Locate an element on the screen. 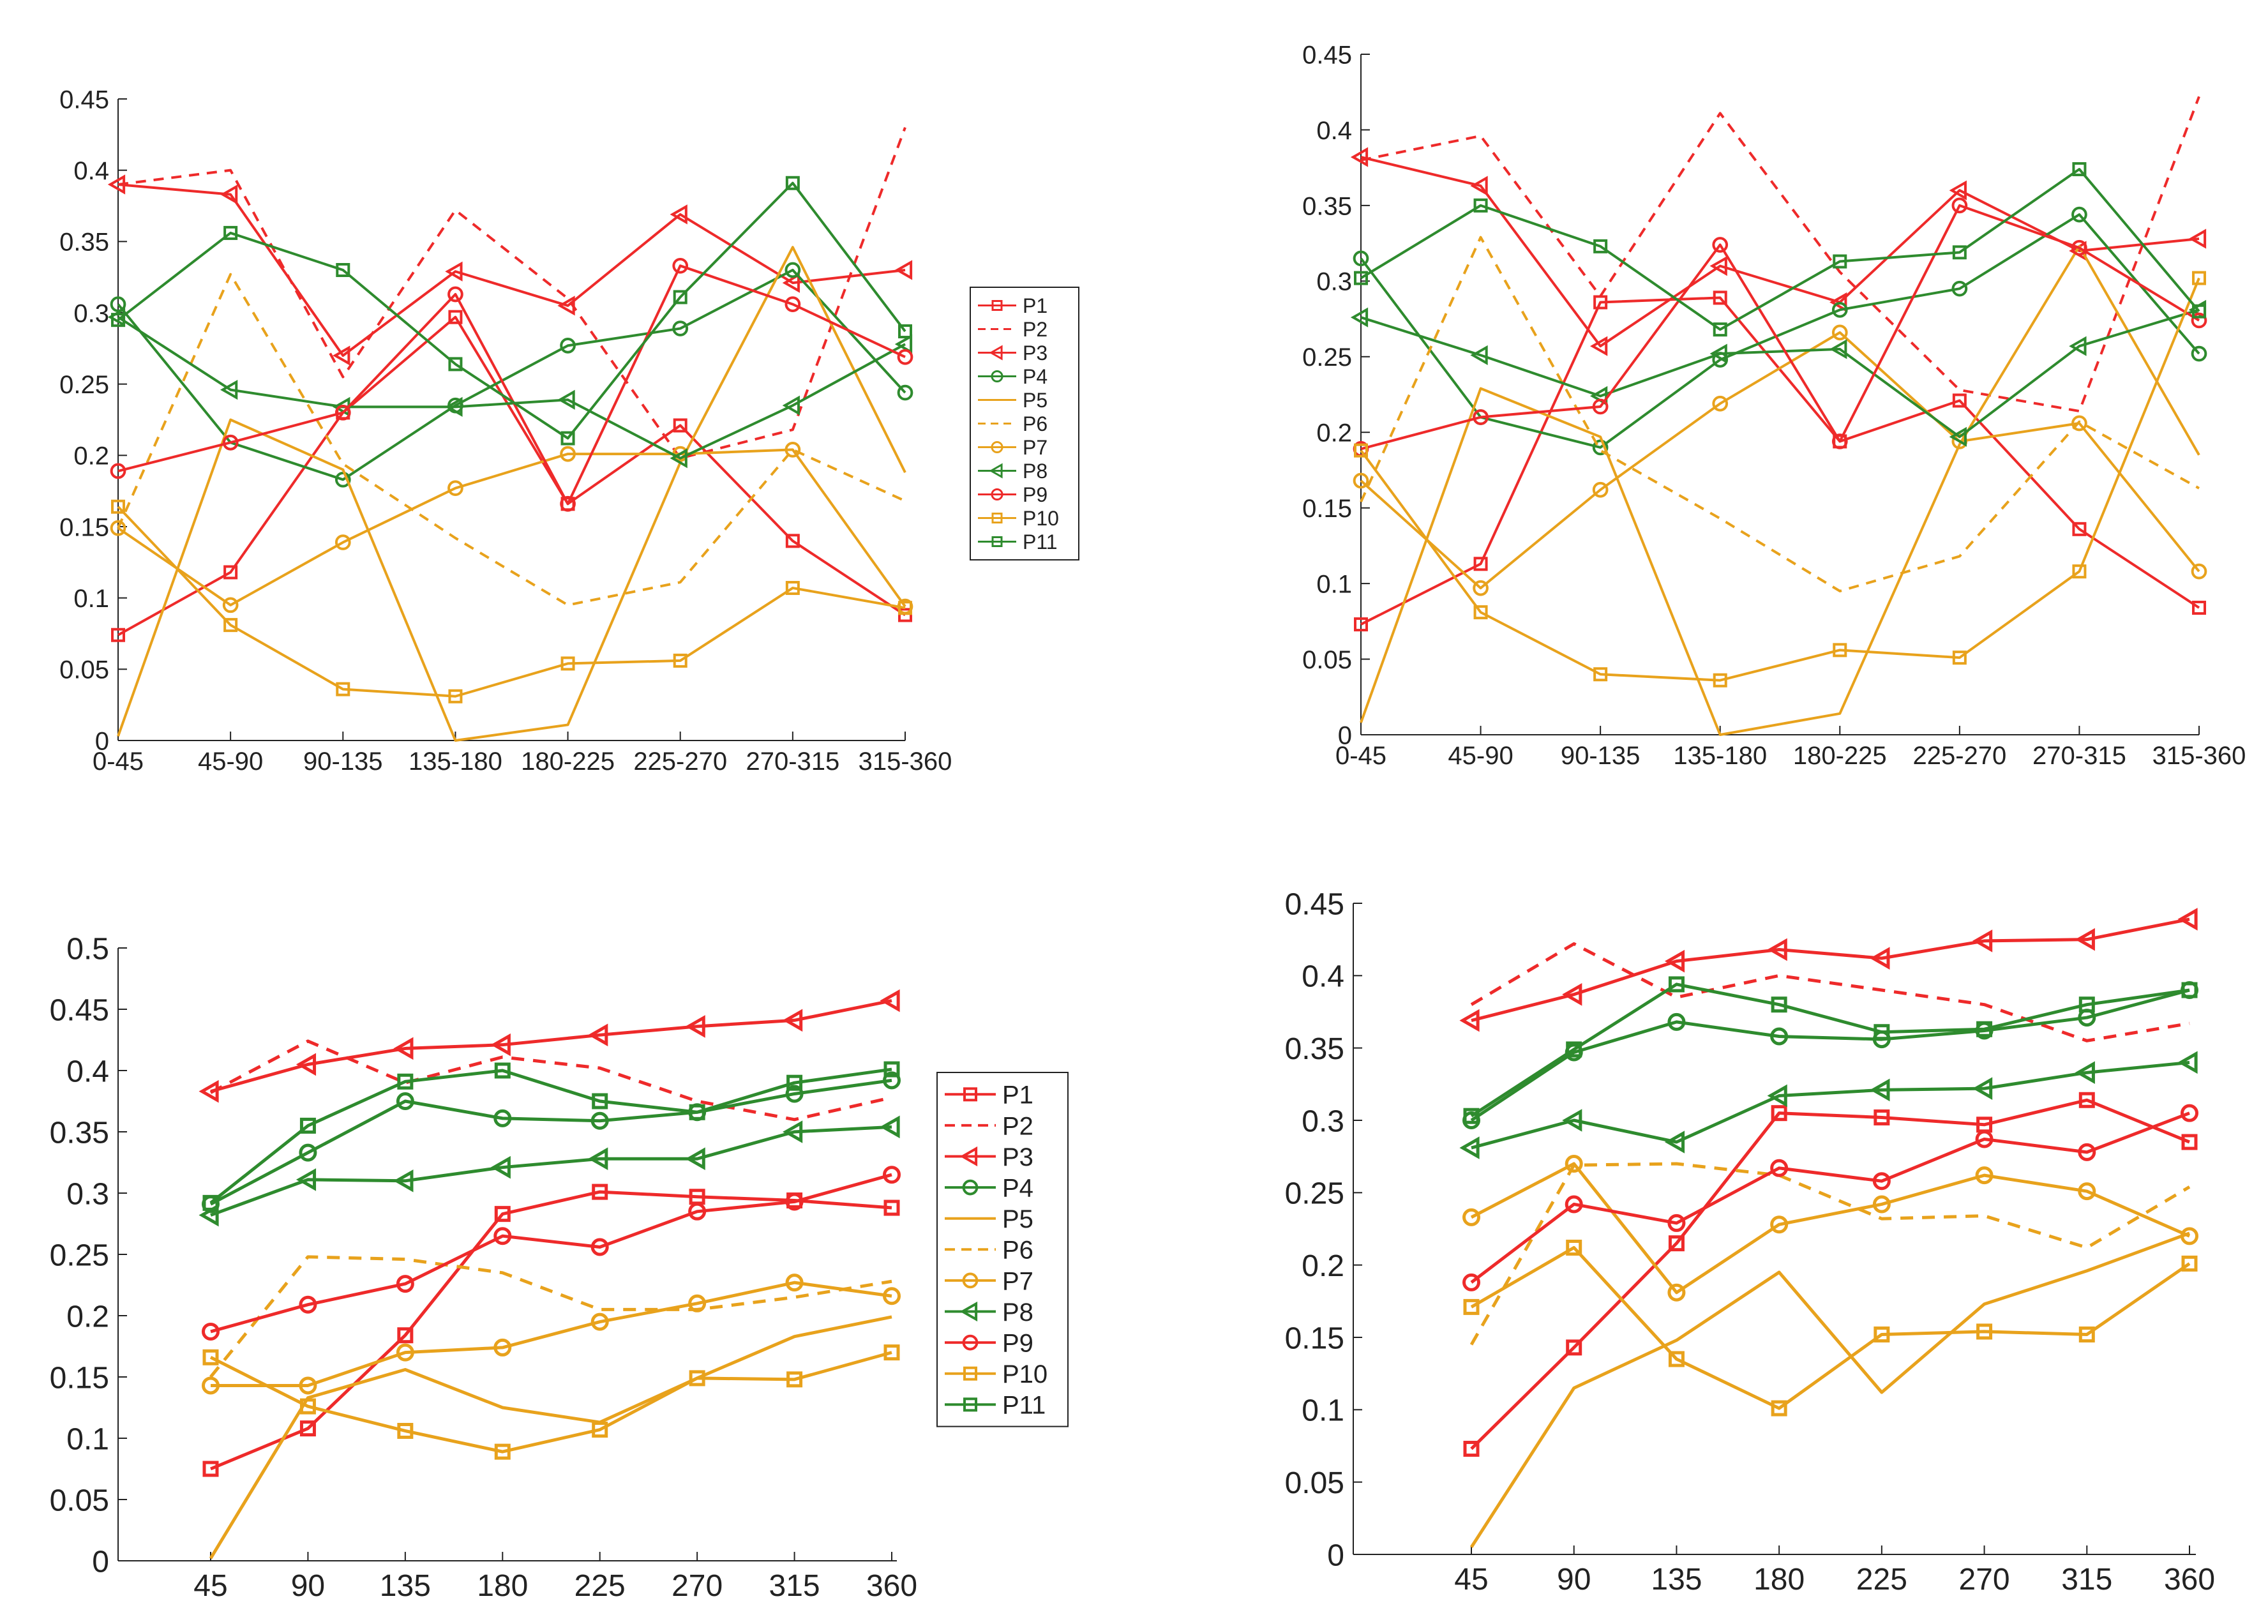  y-tick-label: 0.1 is located at coordinates (1334, 585).